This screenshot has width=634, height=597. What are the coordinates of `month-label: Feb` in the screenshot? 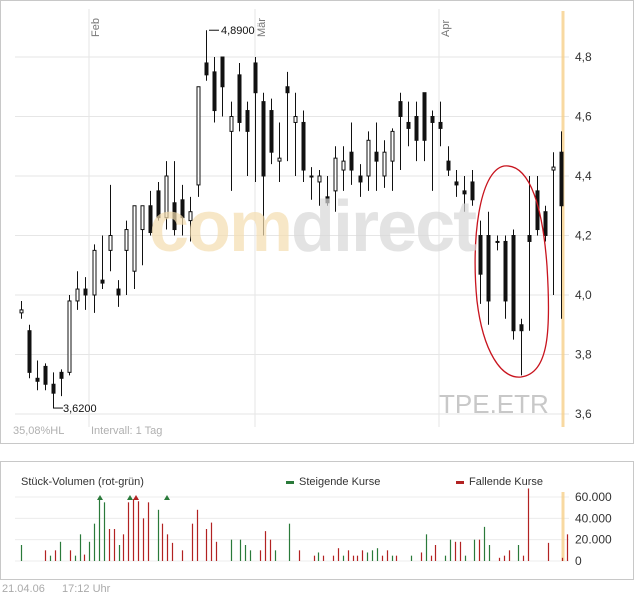 It's located at (96, 27).